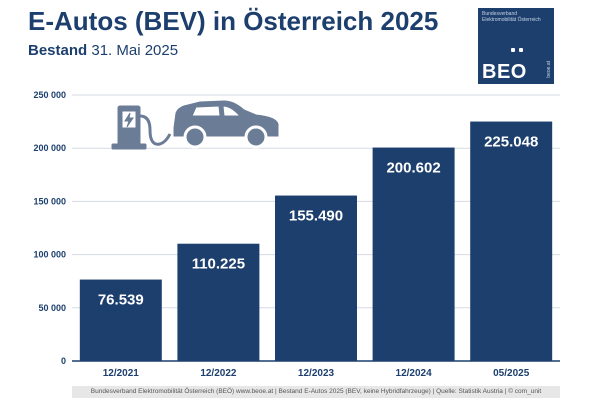 This screenshot has height=400, width=600. I want to click on bar-value-label: 110.225, so click(218, 264).